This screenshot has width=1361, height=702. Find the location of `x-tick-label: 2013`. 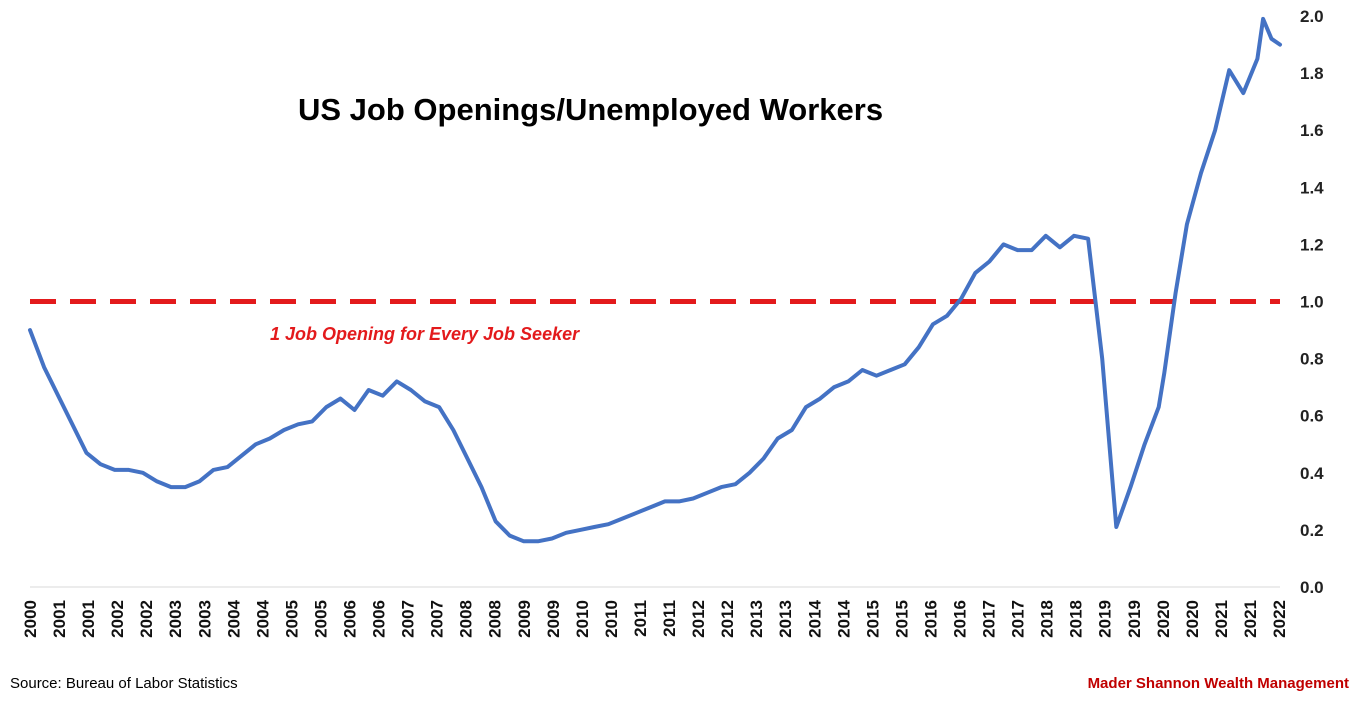

x-tick-label: 2013 is located at coordinates (785, 619).